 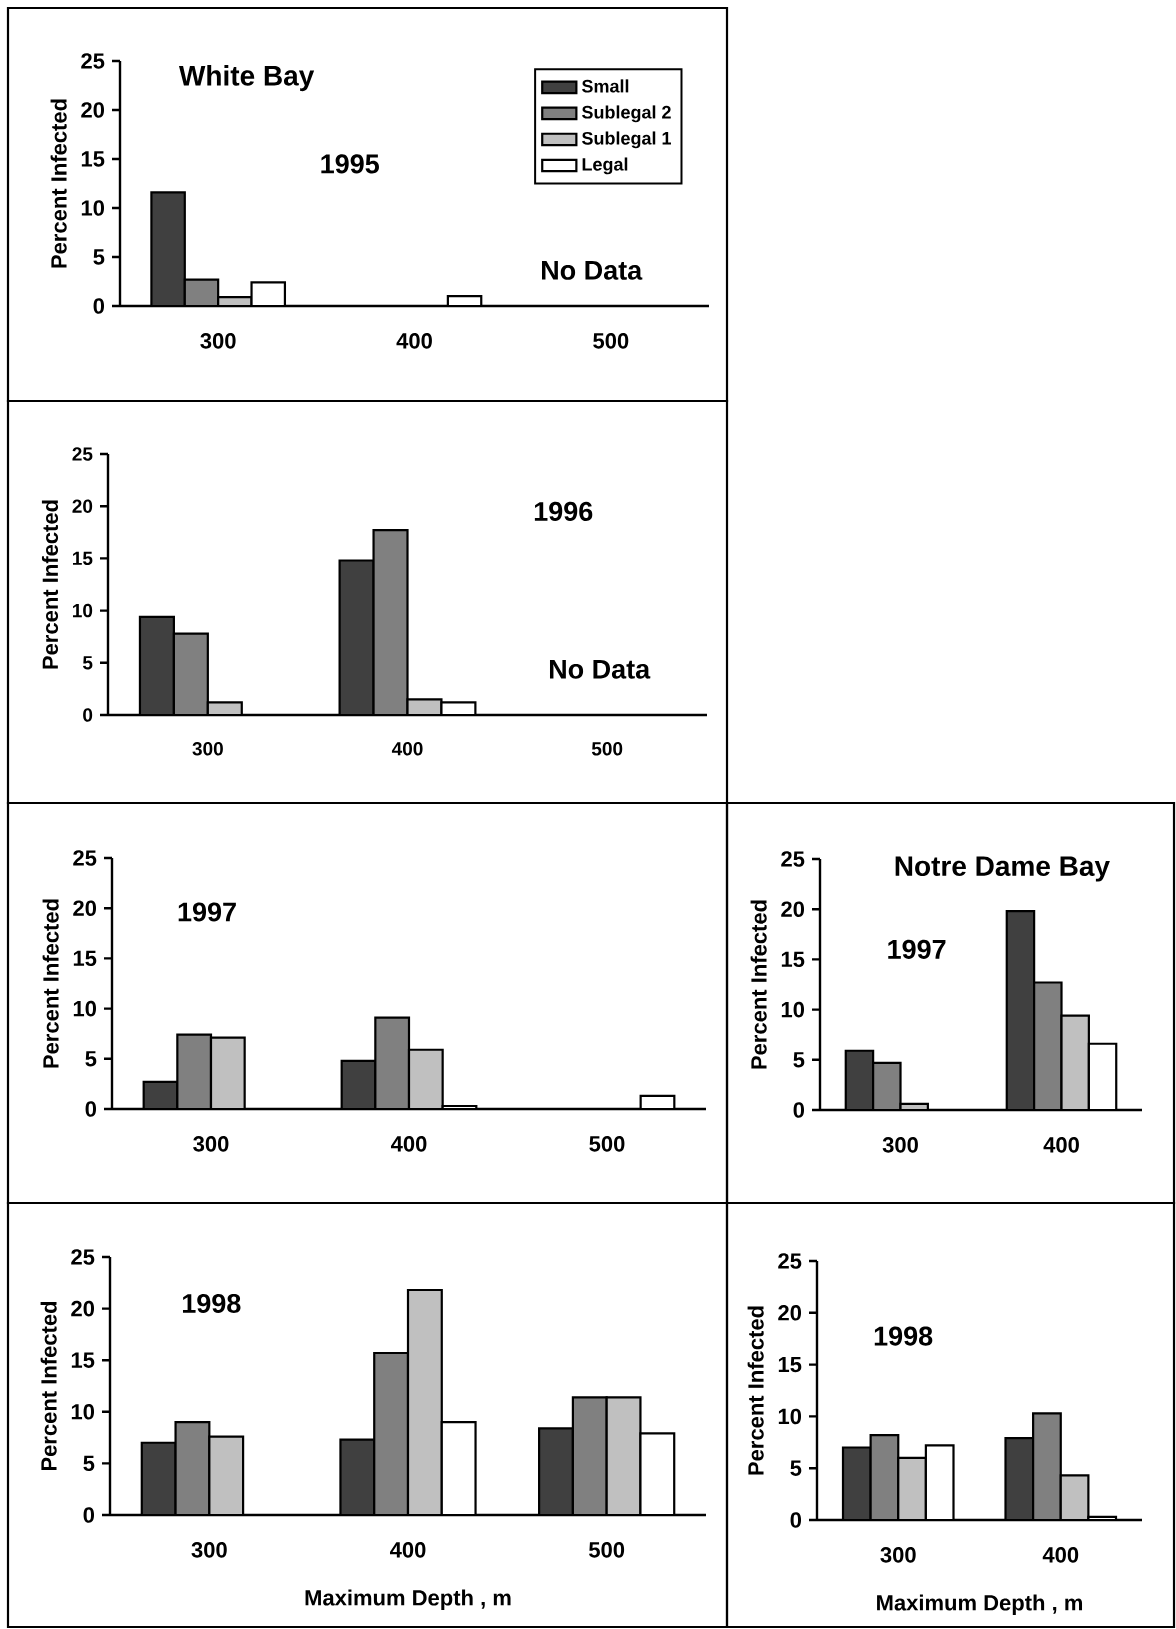 I want to click on legend-label: Legal, so click(x=605, y=166).